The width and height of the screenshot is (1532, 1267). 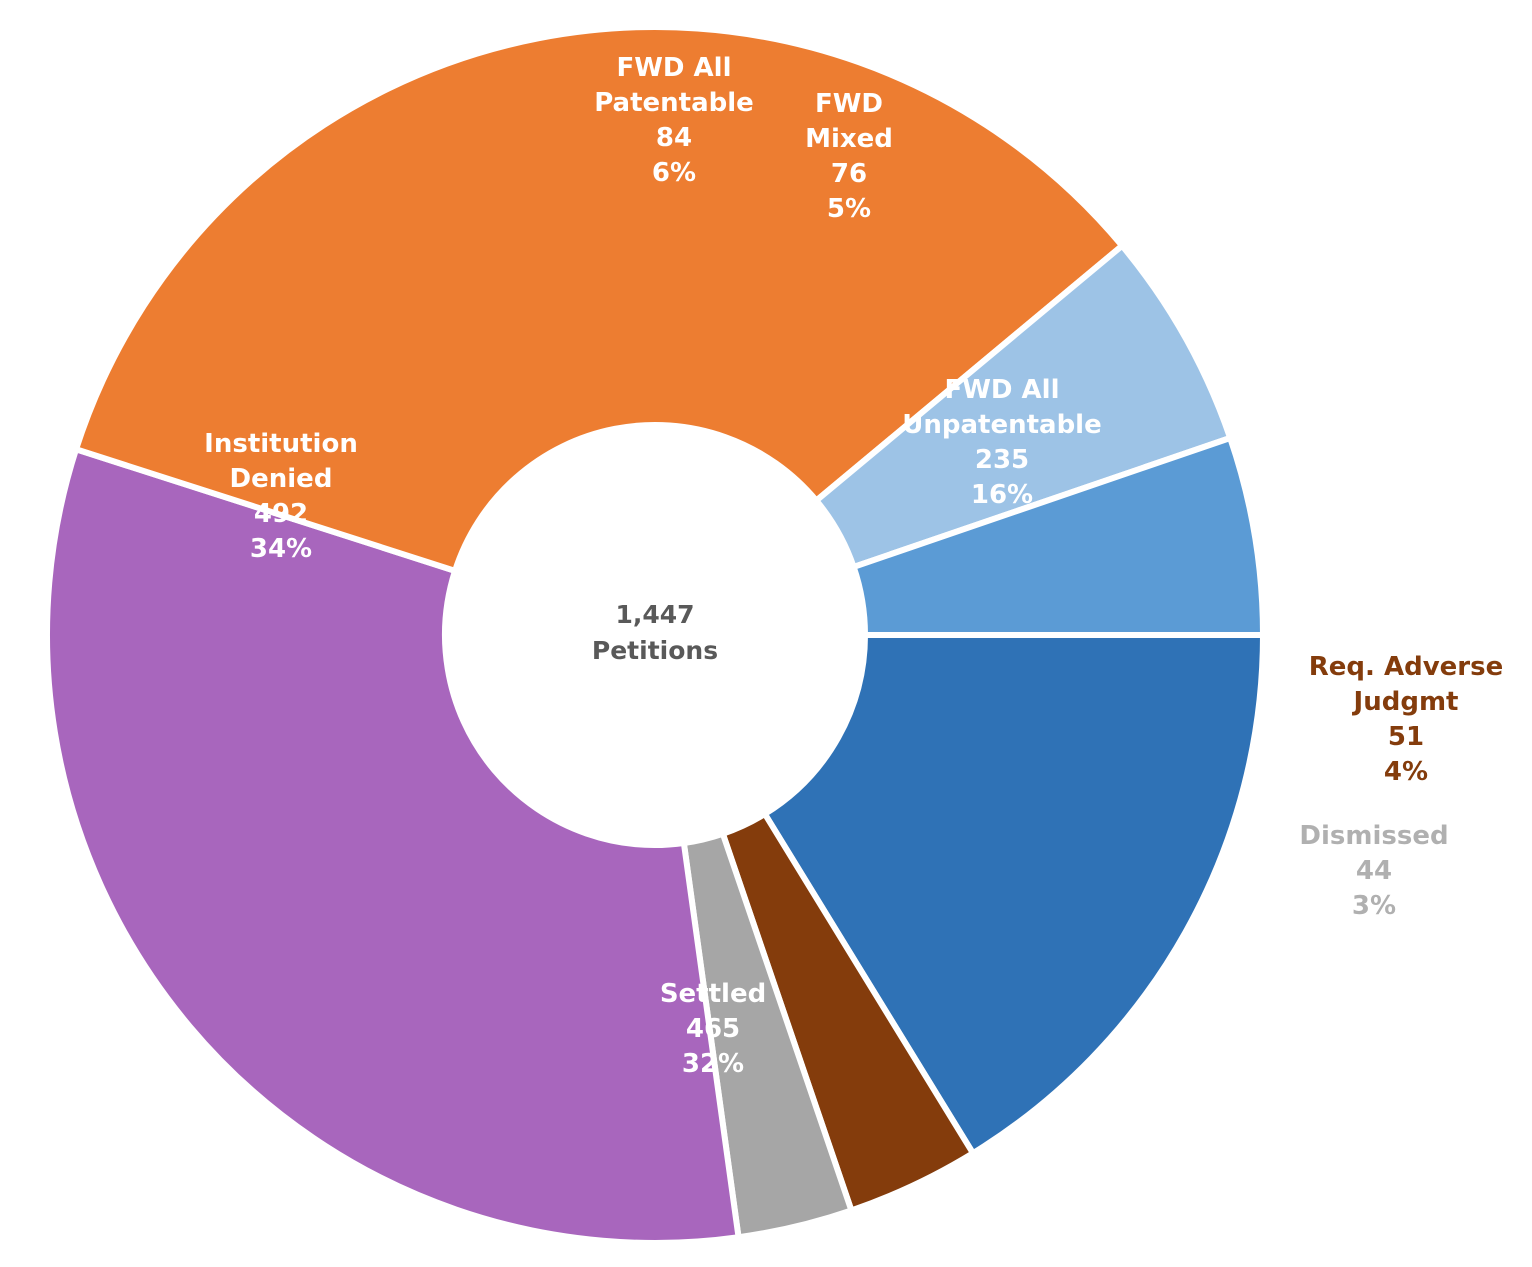 I want to click on data-label-line: FWD, so click(x=849, y=104).